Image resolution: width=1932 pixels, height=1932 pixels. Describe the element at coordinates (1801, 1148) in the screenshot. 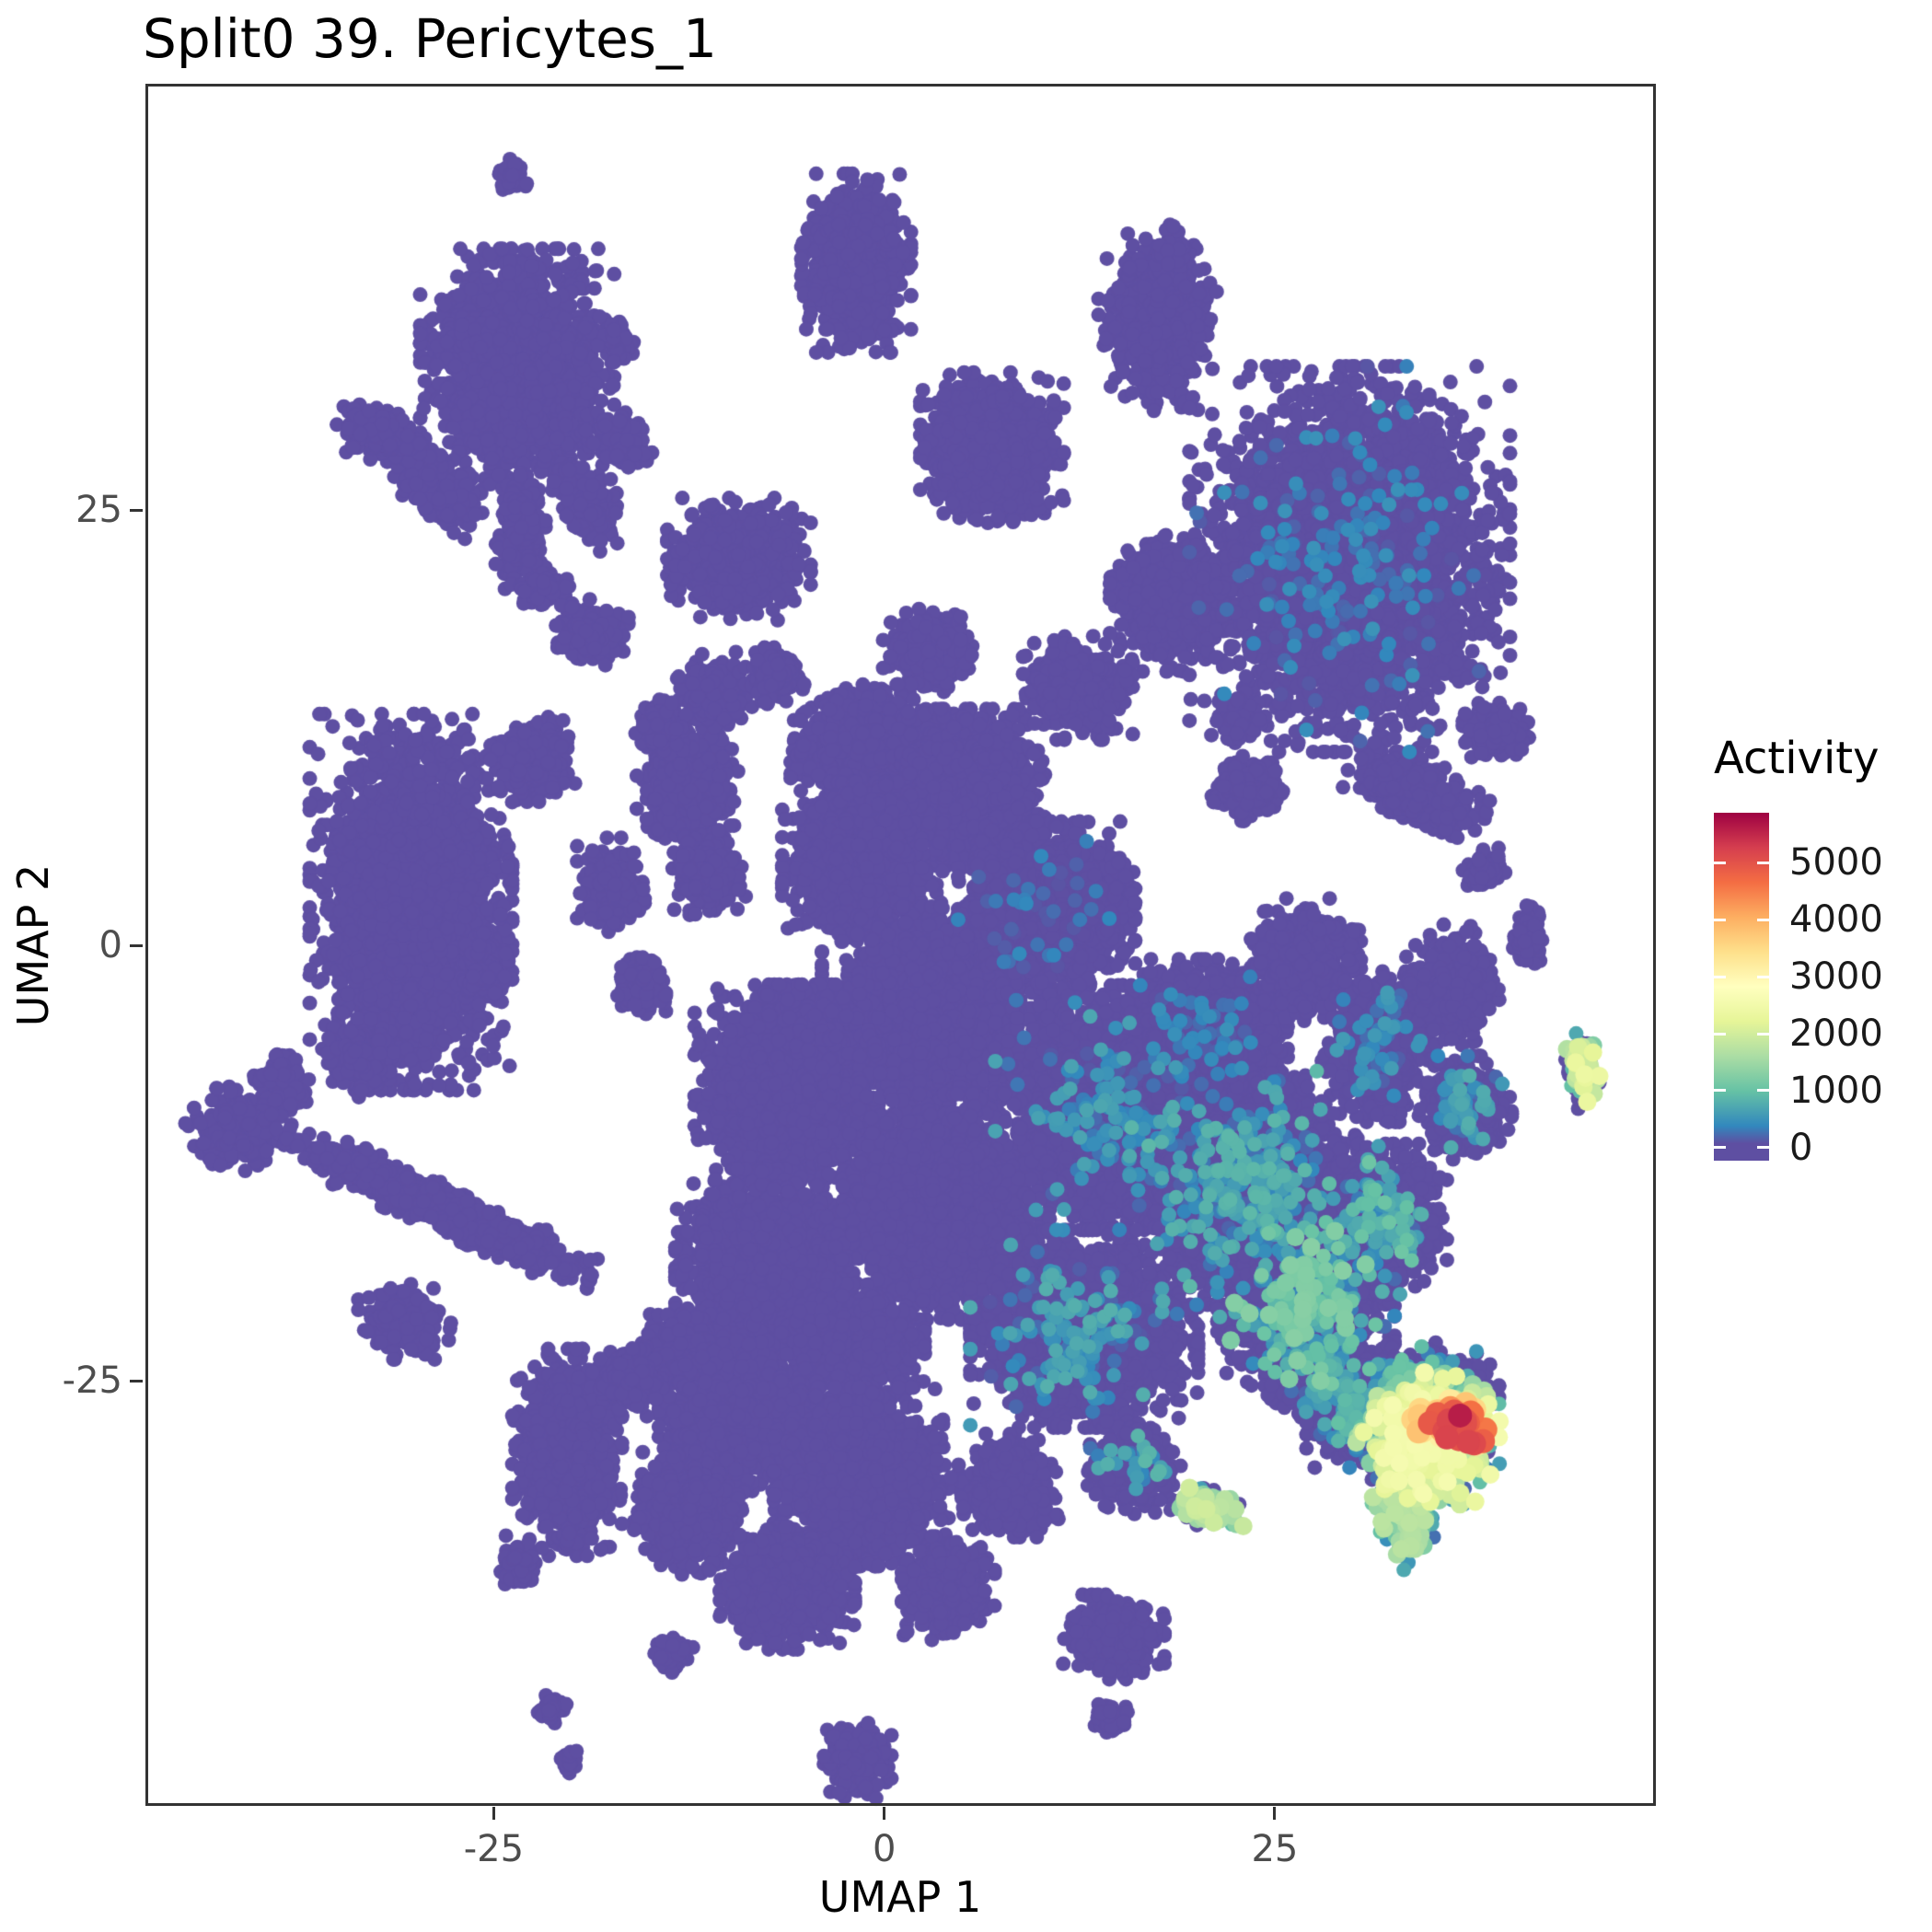

I see `legend-tick-label: 0` at that location.